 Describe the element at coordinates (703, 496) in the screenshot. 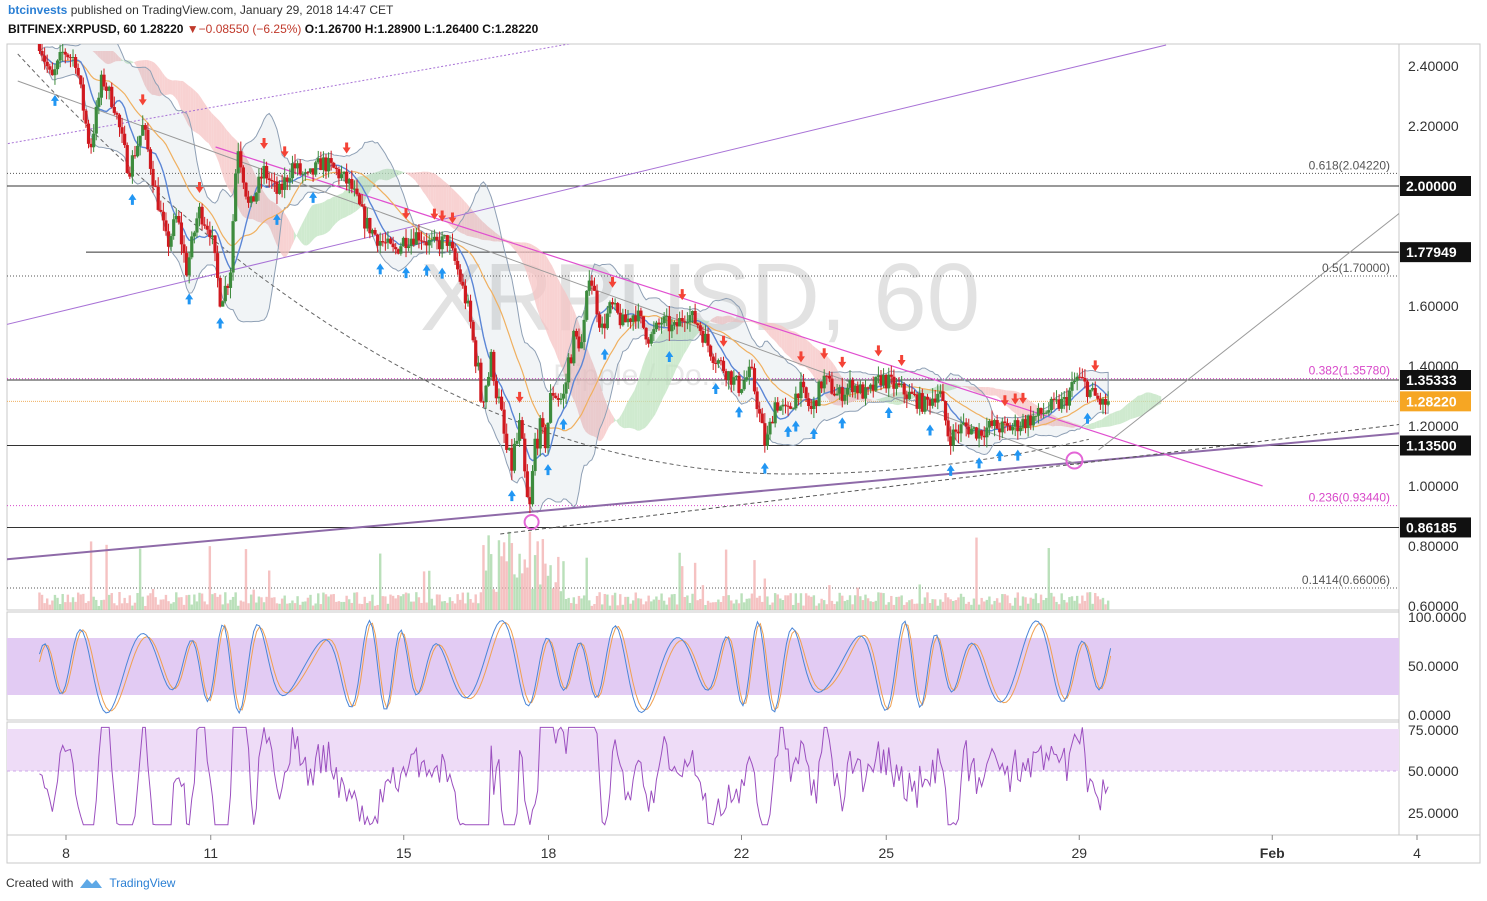

I see `long-trendline` at that location.